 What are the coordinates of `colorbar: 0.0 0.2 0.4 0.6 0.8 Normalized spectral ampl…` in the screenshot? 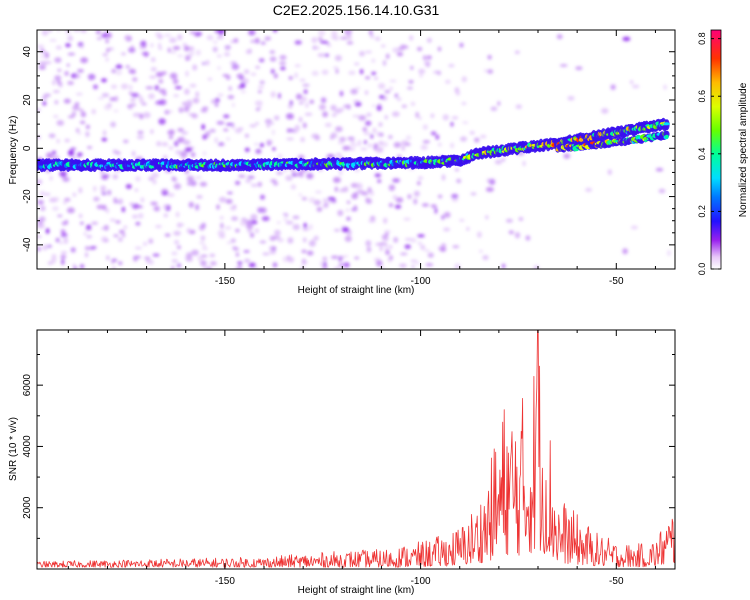 It's located at (723, 152).